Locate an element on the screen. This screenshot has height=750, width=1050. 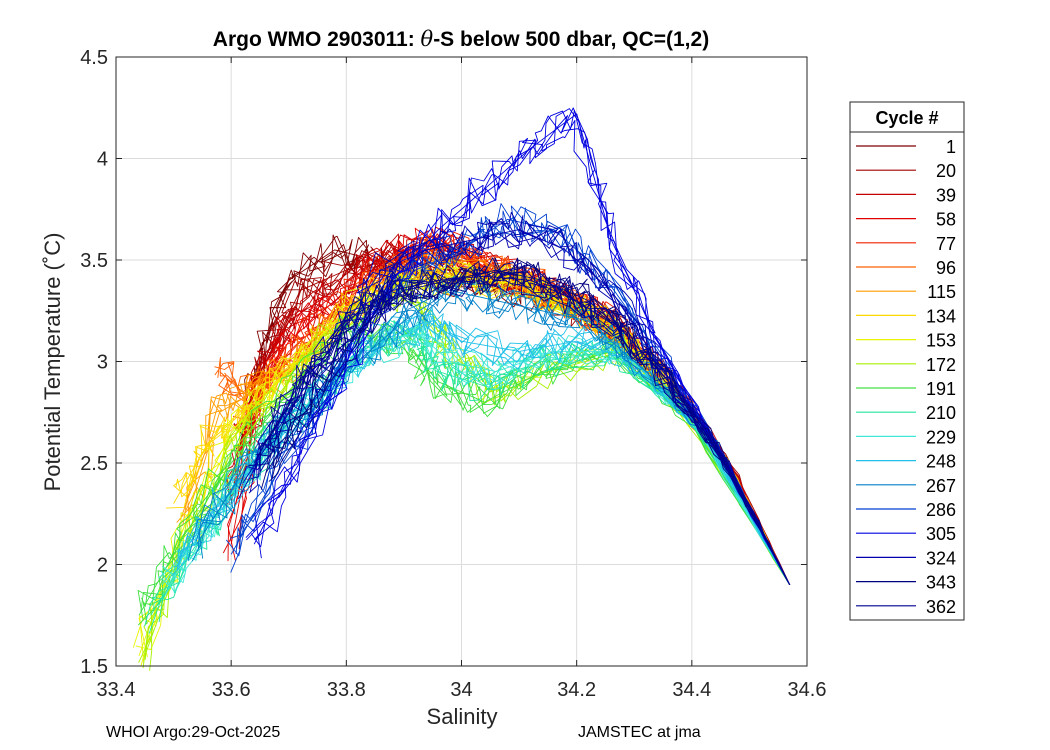
y-tick-label: 2.5 is located at coordinates (94, 464).